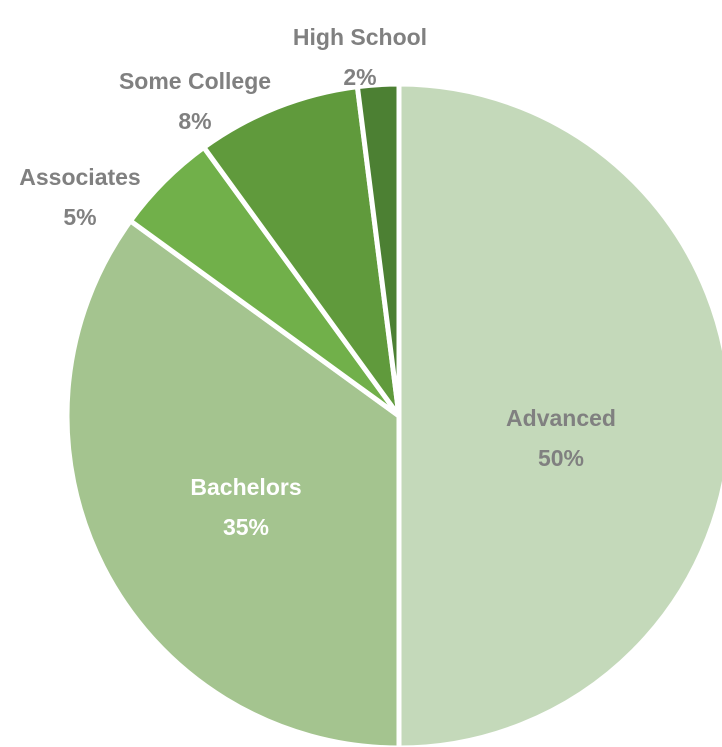 The image size is (722, 747). I want to click on label-some-college: Some College 8%, so click(195, 101).